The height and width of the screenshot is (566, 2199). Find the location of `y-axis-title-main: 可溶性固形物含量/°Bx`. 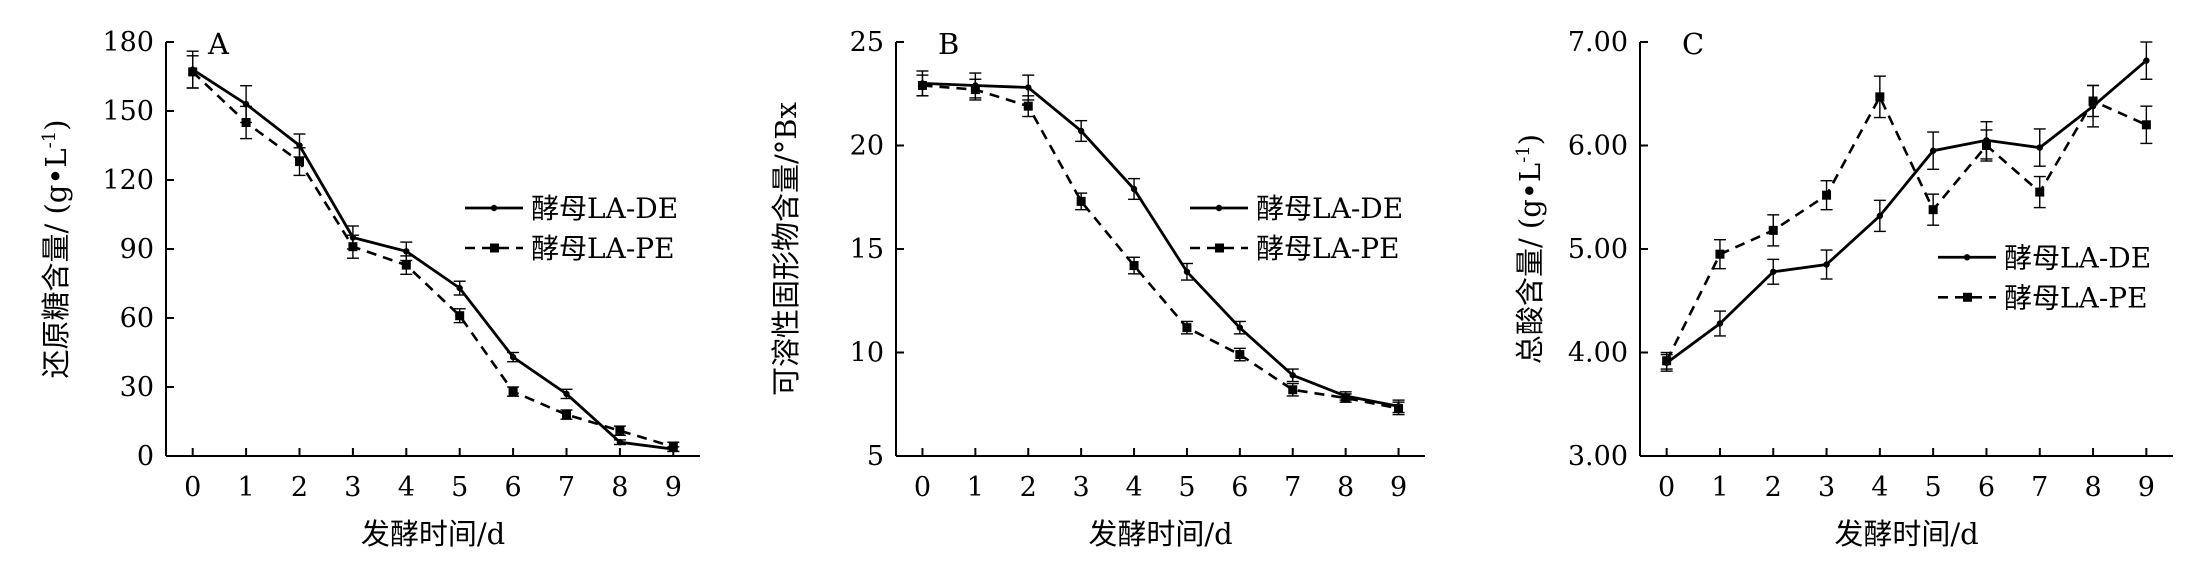

y-axis-title-main: 可溶性固形物含量/°Bx is located at coordinates (786, 249).